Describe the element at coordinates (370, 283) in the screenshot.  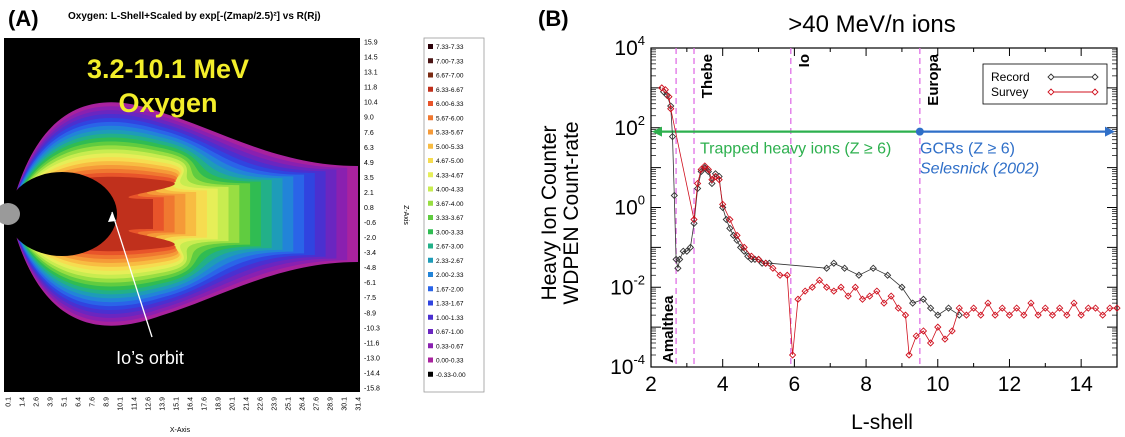
I see `y-tick-label: -6.1` at that location.